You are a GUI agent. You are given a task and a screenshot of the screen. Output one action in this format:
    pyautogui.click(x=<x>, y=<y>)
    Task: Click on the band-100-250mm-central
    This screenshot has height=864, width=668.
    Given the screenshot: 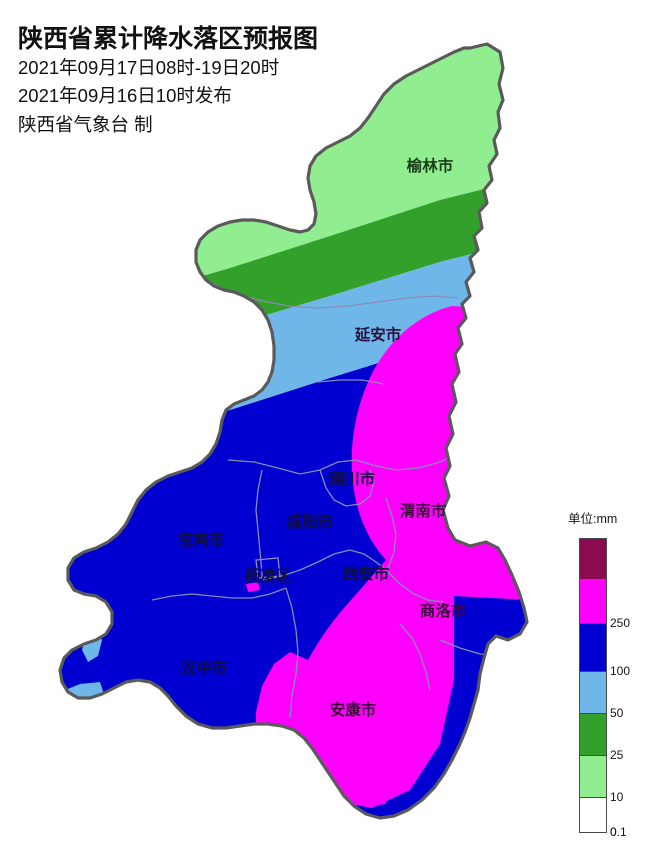 What is the action you would take?
    pyautogui.click(x=371, y=684)
    